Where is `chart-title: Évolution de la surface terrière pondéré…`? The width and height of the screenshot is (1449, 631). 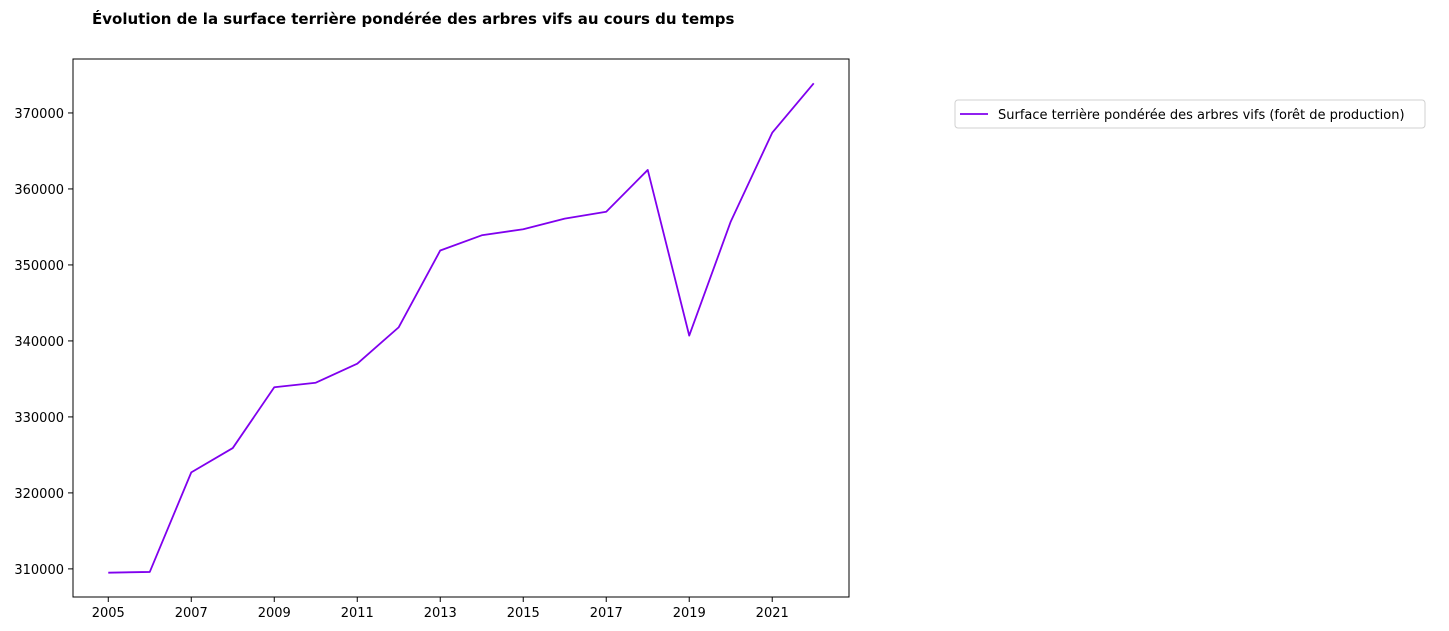
chart-title: Évolution de la surface terrière pondéré… is located at coordinates (413, 18).